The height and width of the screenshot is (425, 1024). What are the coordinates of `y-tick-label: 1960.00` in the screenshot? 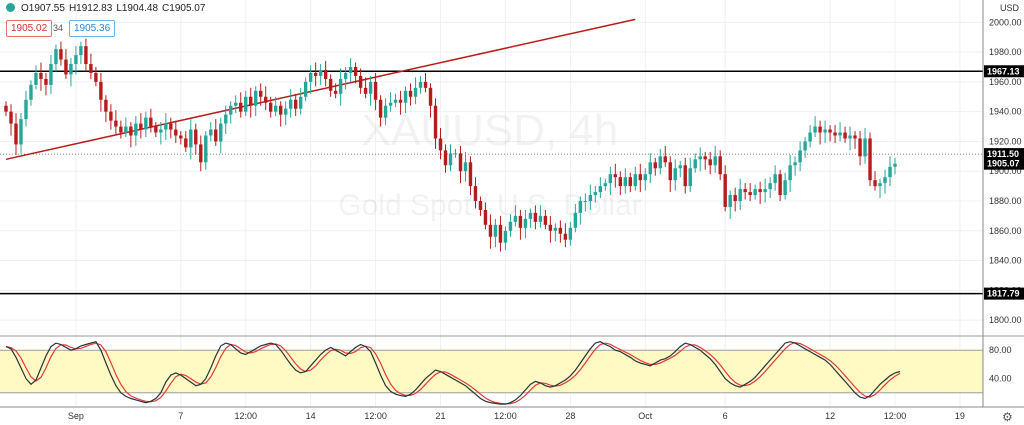 It's located at (1005, 82).